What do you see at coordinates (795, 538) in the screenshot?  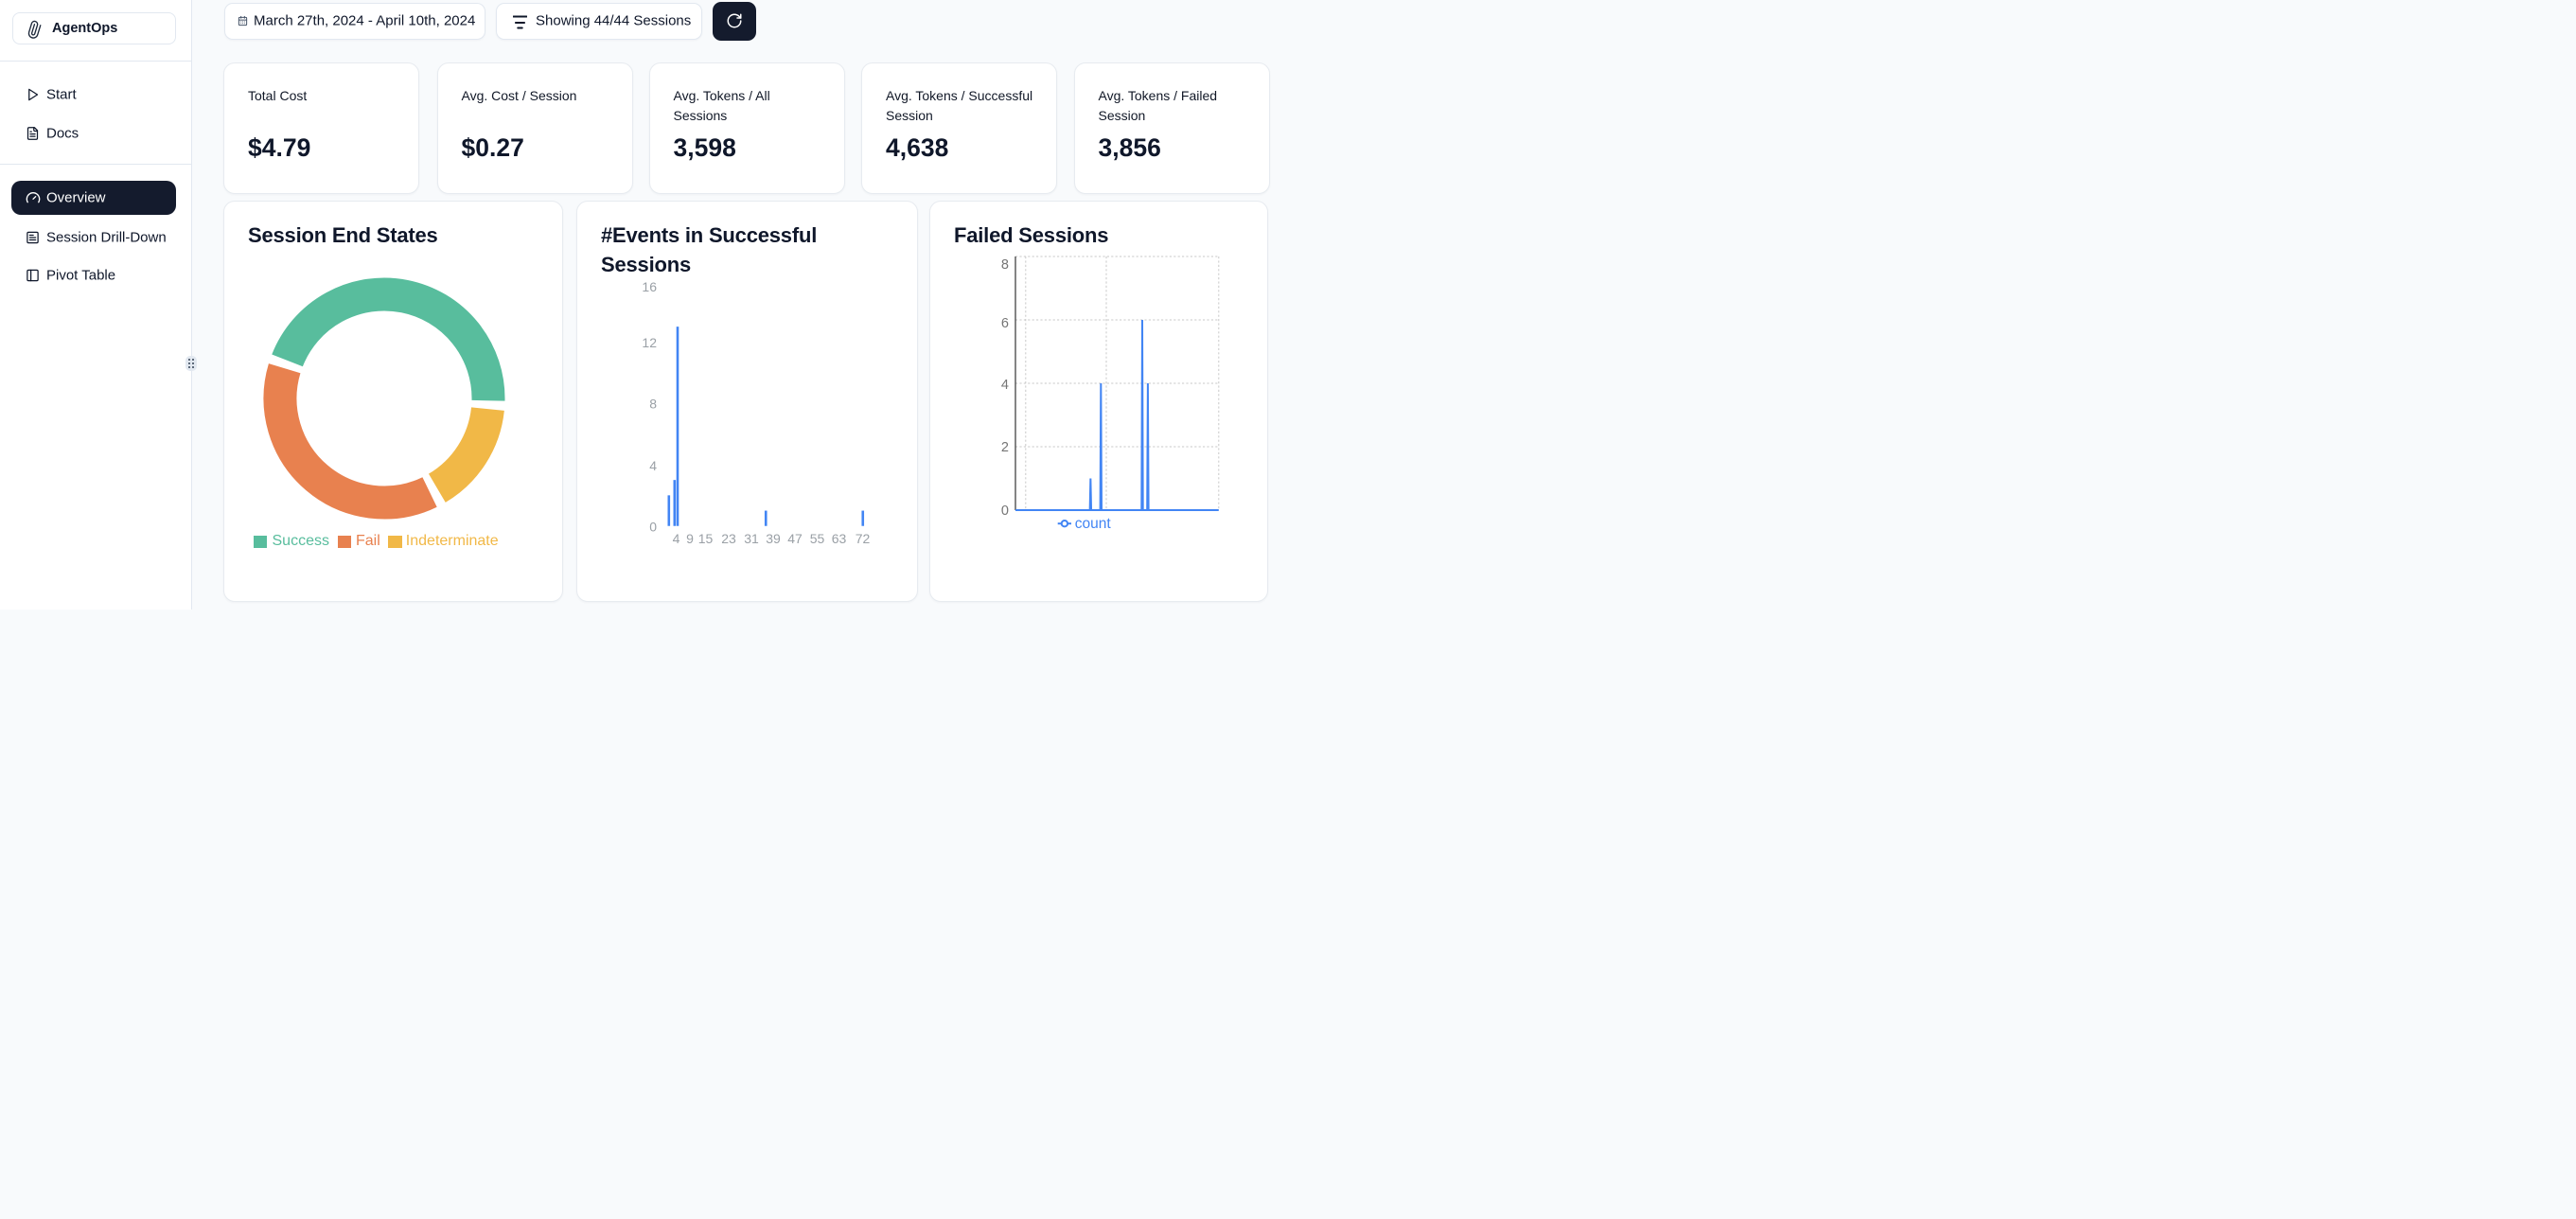 I see `svg-text: 47` at bounding box center [795, 538].